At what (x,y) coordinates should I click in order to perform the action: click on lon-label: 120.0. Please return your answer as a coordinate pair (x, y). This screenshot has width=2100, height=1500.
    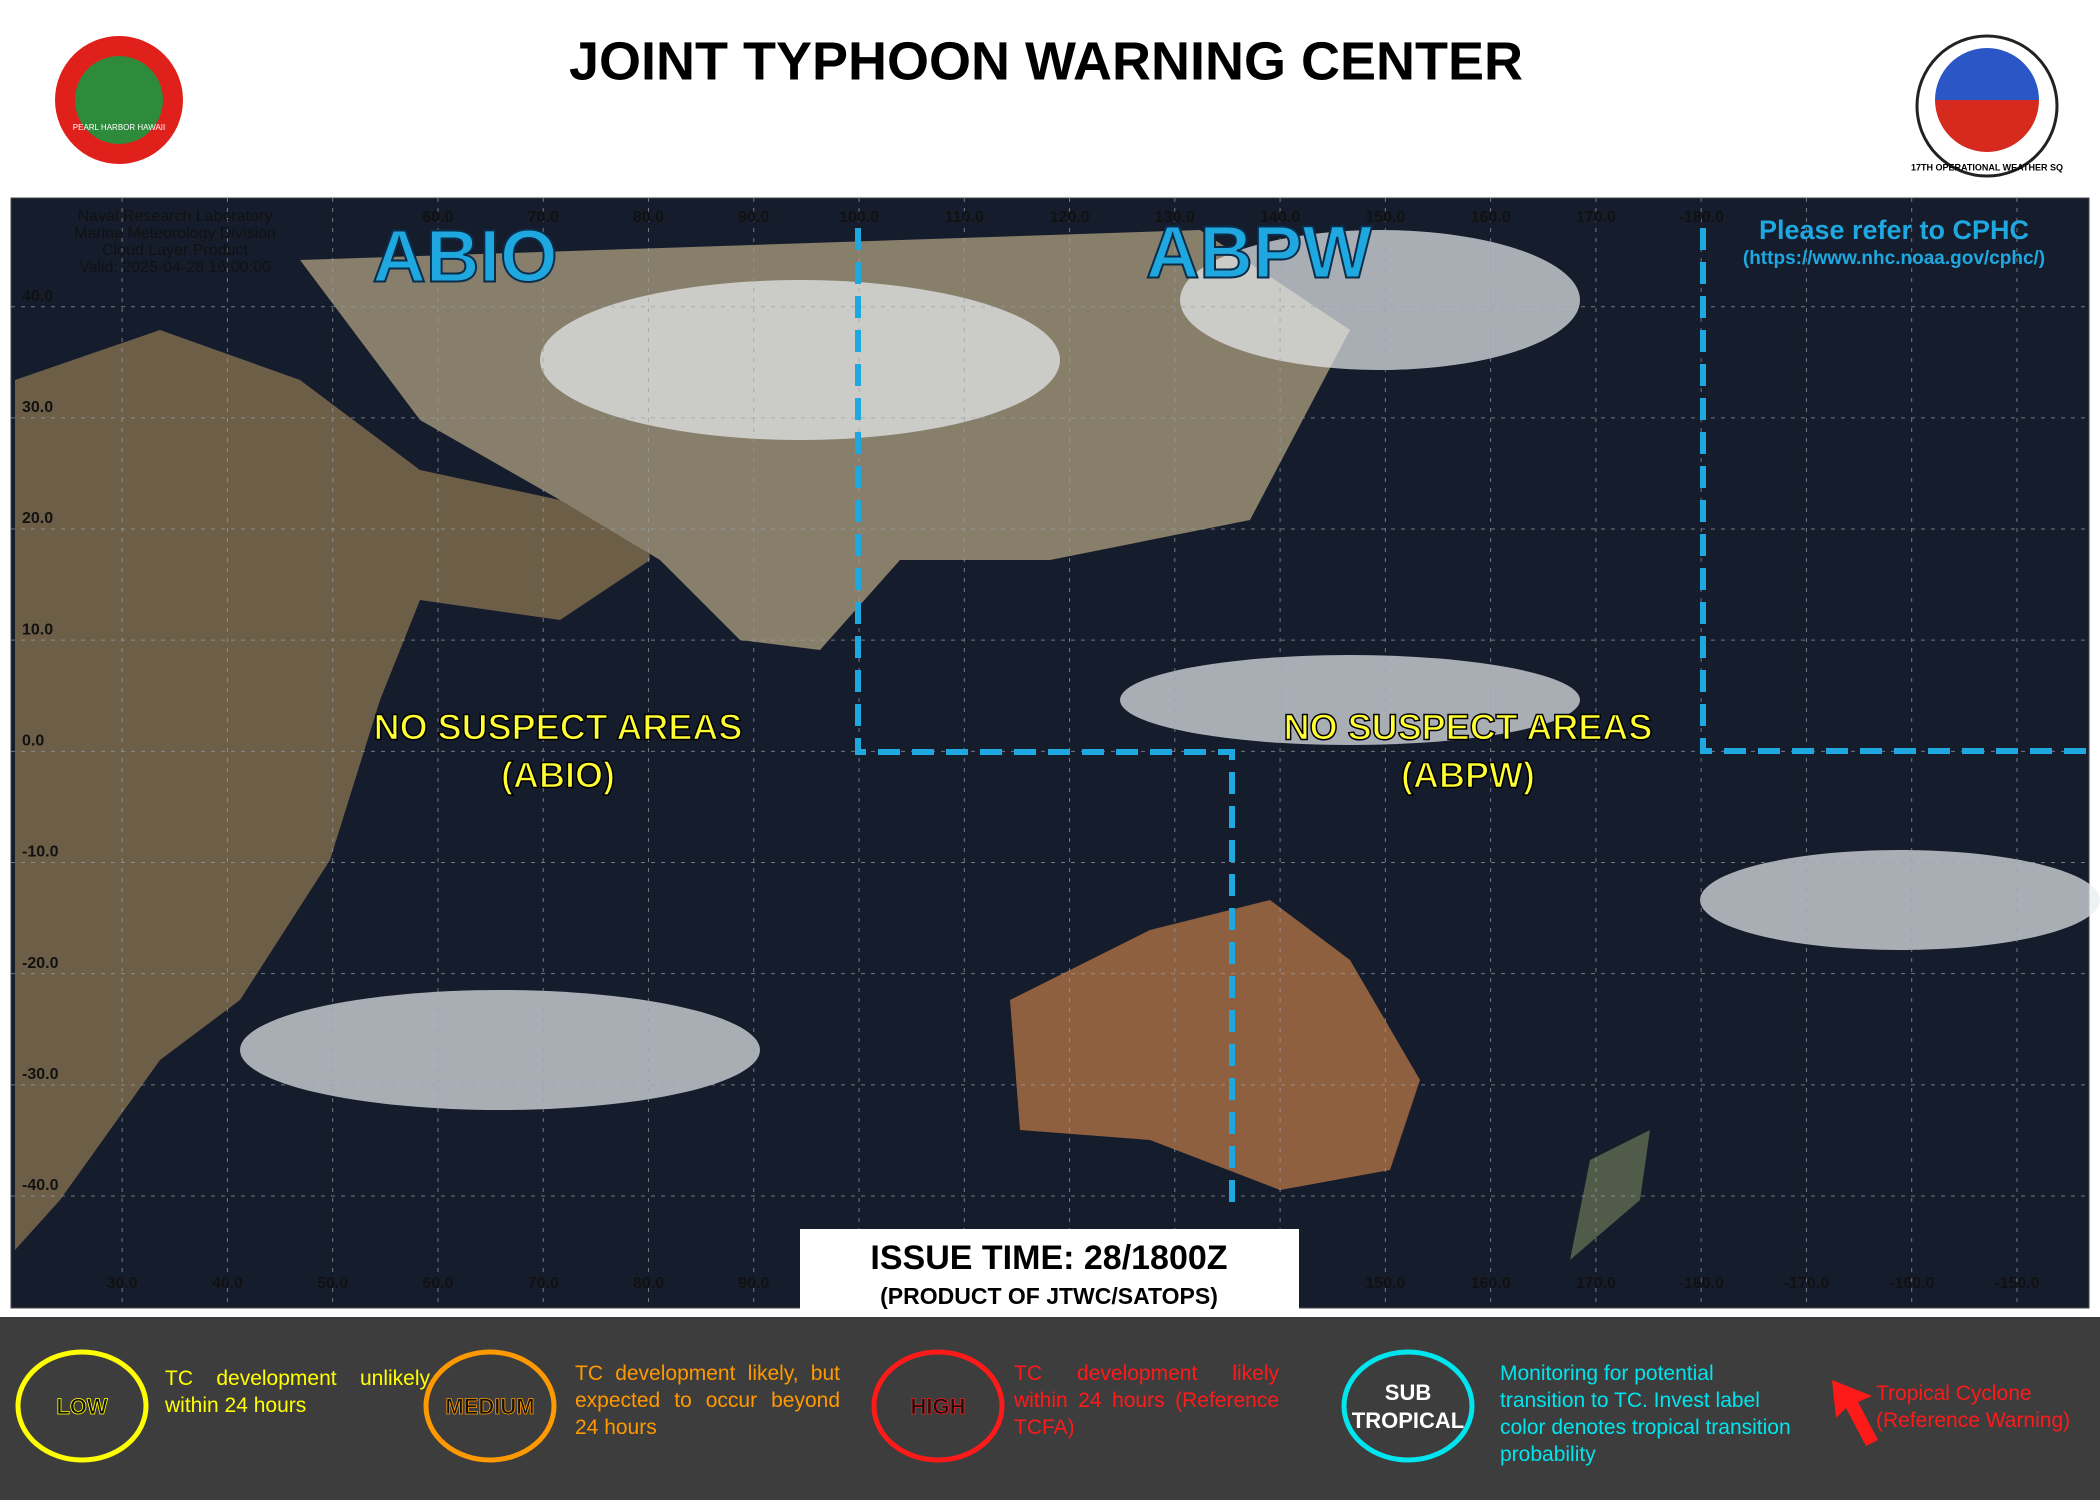
    Looking at the image, I should click on (1070, 217).